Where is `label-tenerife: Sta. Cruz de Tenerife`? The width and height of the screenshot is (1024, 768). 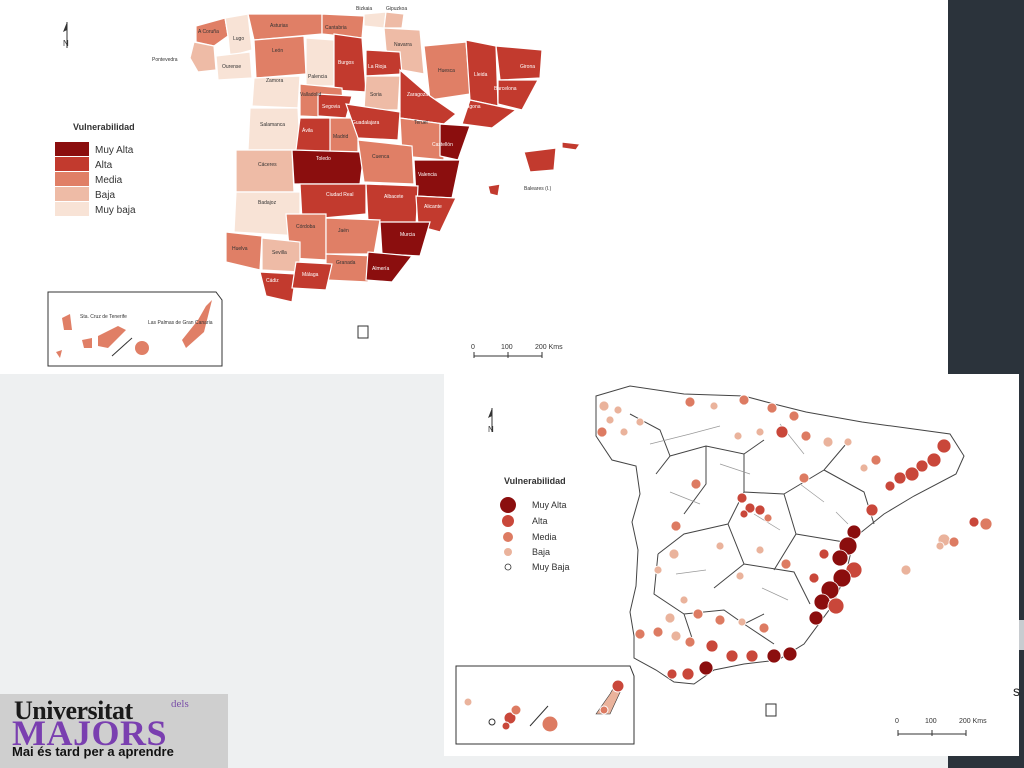
label-tenerife: Sta. Cruz de Tenerife is located at coordinates (103, 317).